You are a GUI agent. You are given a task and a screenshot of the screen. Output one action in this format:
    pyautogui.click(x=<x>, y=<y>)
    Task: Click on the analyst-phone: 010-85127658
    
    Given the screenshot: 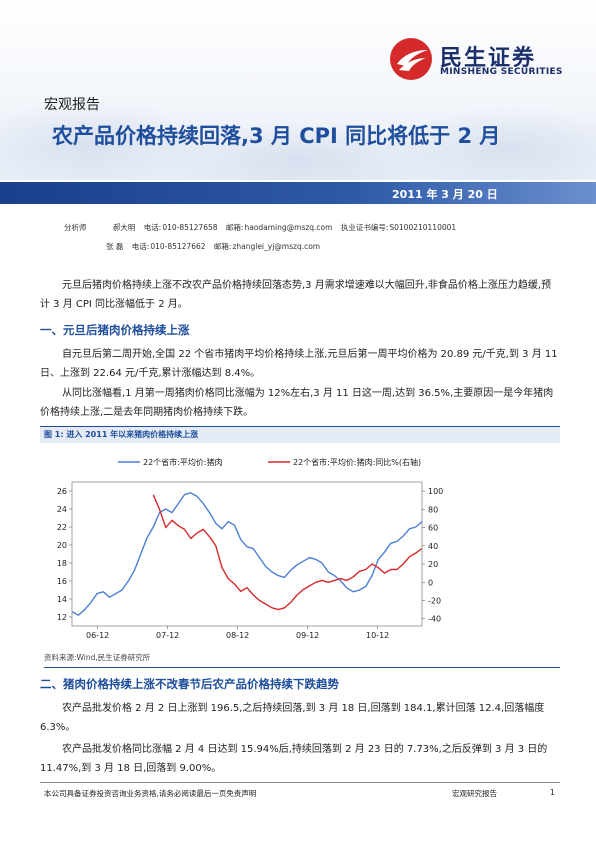 What is the action you would take?
    pyautogui.click(x=190, y=227)
    